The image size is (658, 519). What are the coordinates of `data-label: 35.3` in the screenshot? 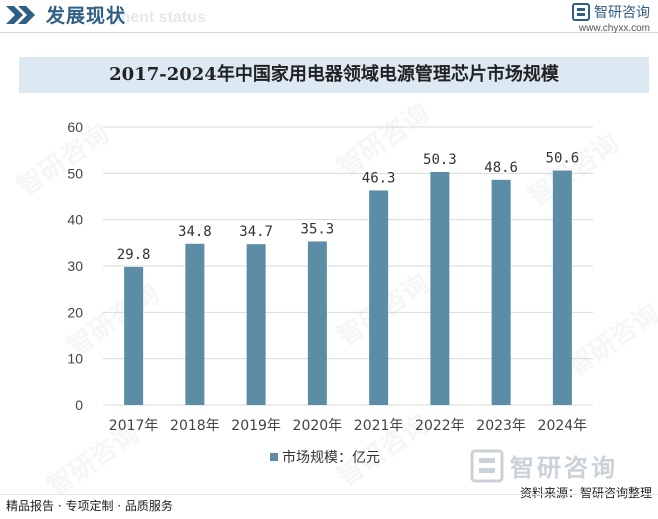 It's located at (318, 229).